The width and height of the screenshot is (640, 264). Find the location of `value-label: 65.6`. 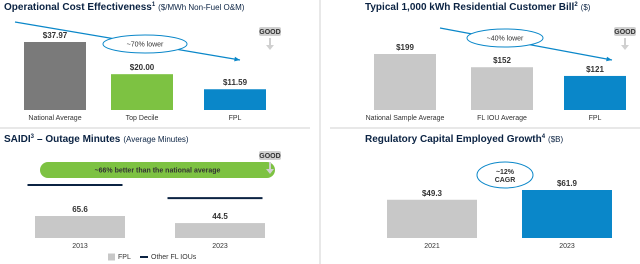

value-label: 65.6 is located at coordinates (80, 209).